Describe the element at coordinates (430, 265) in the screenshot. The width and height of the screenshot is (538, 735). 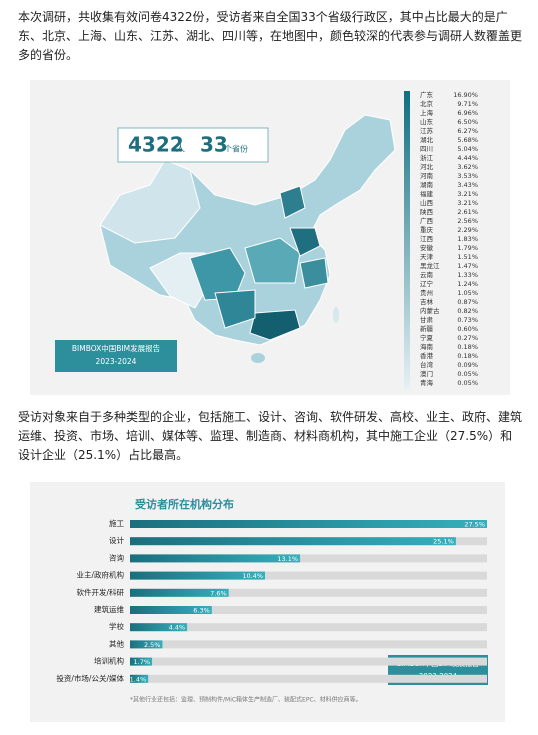
I see `legend-name: 黑龙江` at that location.